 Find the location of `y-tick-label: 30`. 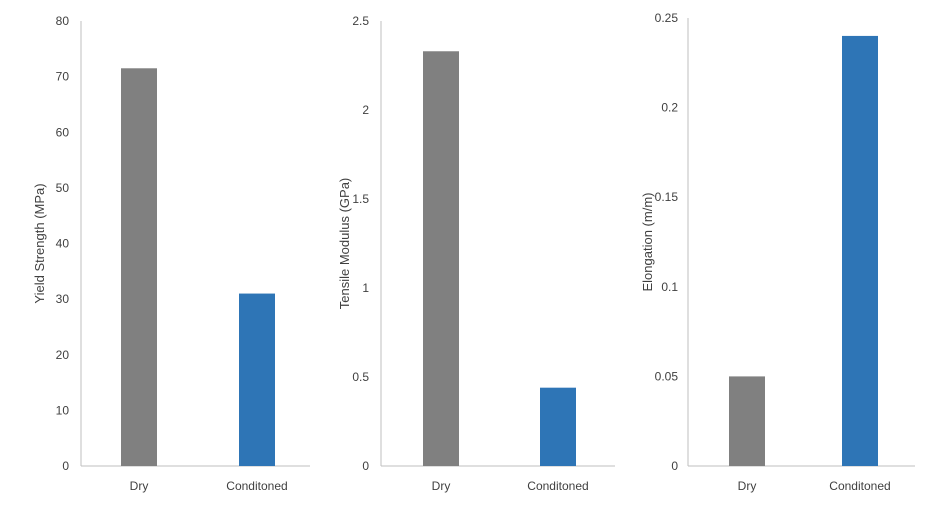

y-tick-label: 30 is located at coordinates (63, 299).